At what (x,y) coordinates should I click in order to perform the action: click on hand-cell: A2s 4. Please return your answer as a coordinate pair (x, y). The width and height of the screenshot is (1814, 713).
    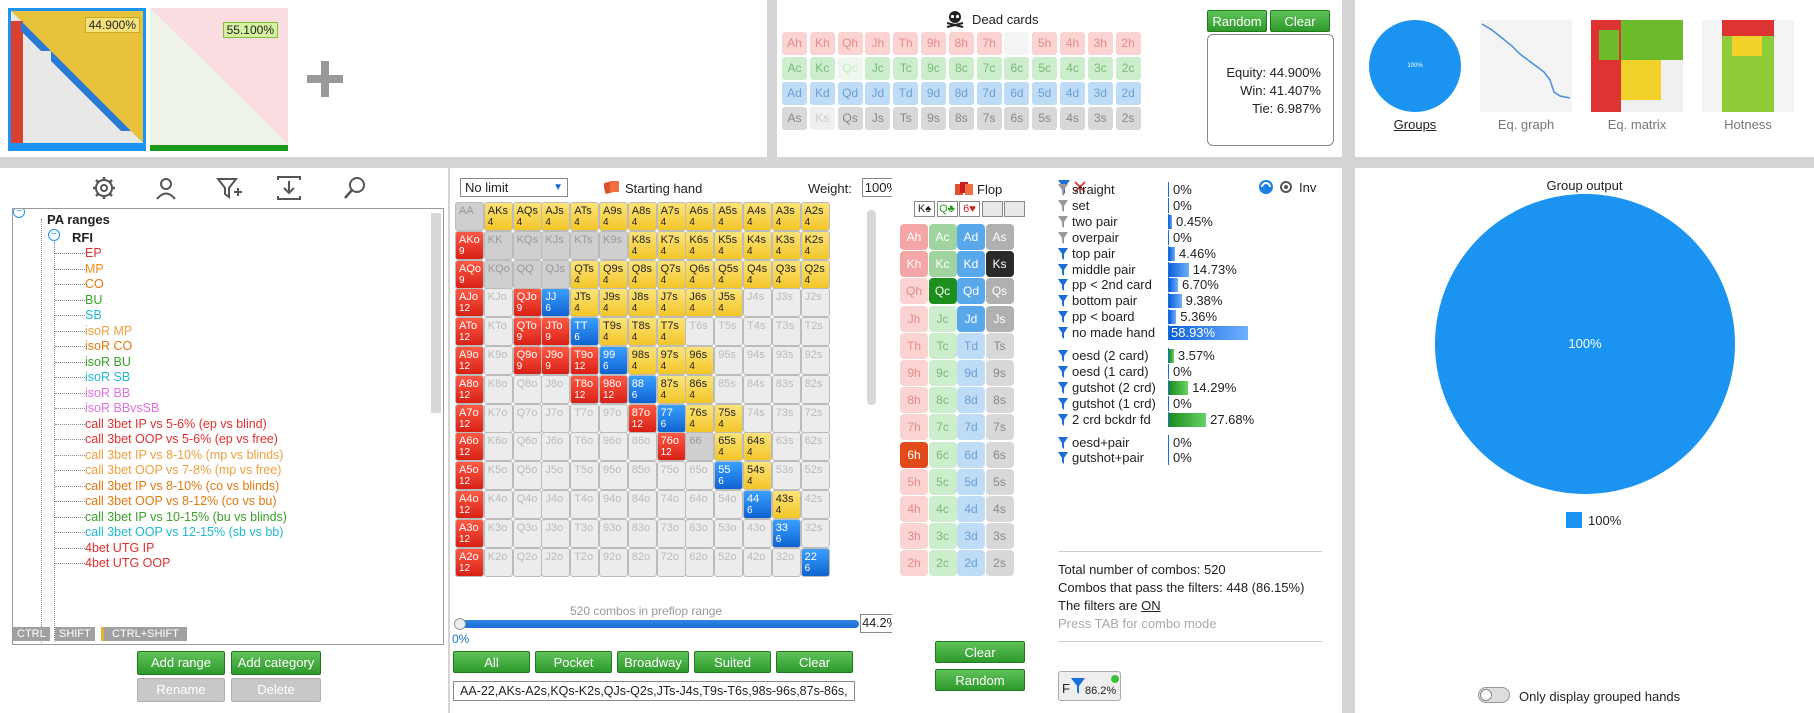
    Looking at the image, I should click on (815, 216).